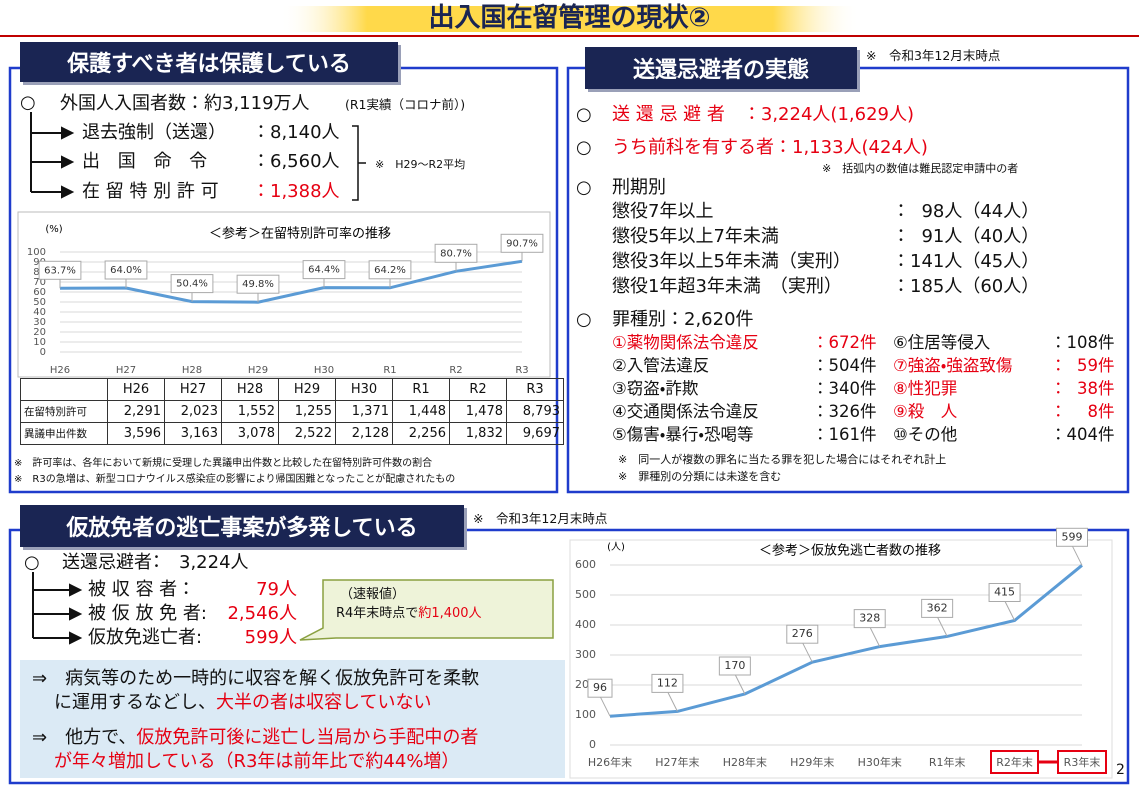  What do you see at coordinates (450, 613) in the screenshot?
I see `callout-highlight: 約1,400人` at bounding box center [450, 613].